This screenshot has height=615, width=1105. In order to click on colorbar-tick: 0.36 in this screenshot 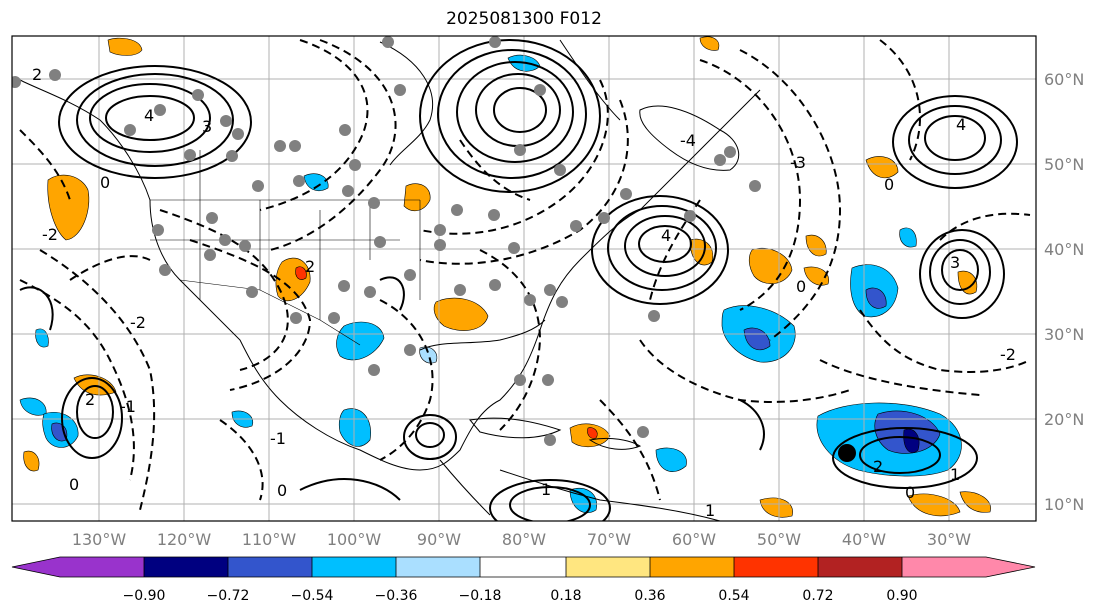, I will do `click(649, 596)`.